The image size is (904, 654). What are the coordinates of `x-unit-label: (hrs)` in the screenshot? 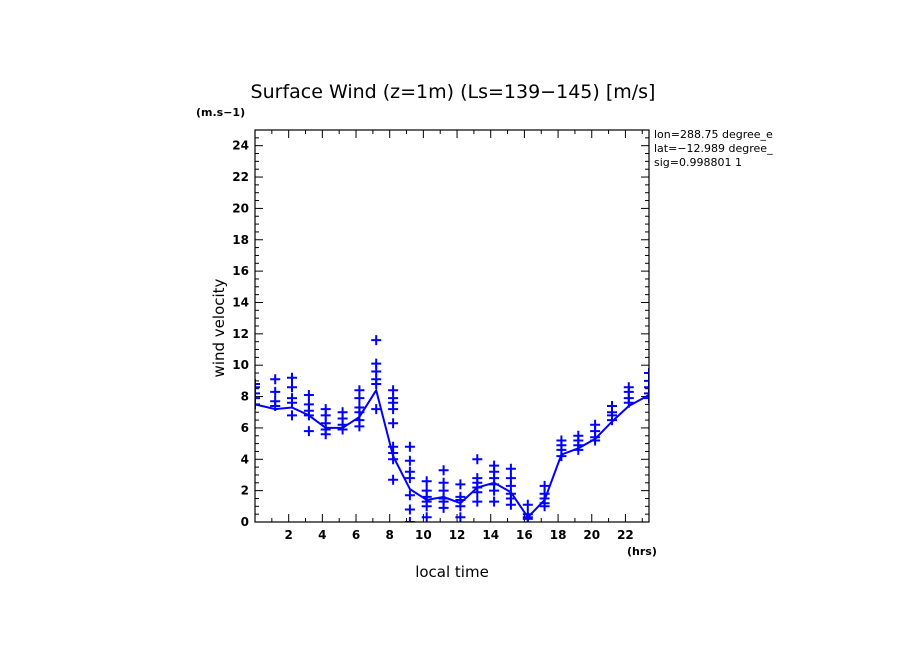 It's located at (642, 551).